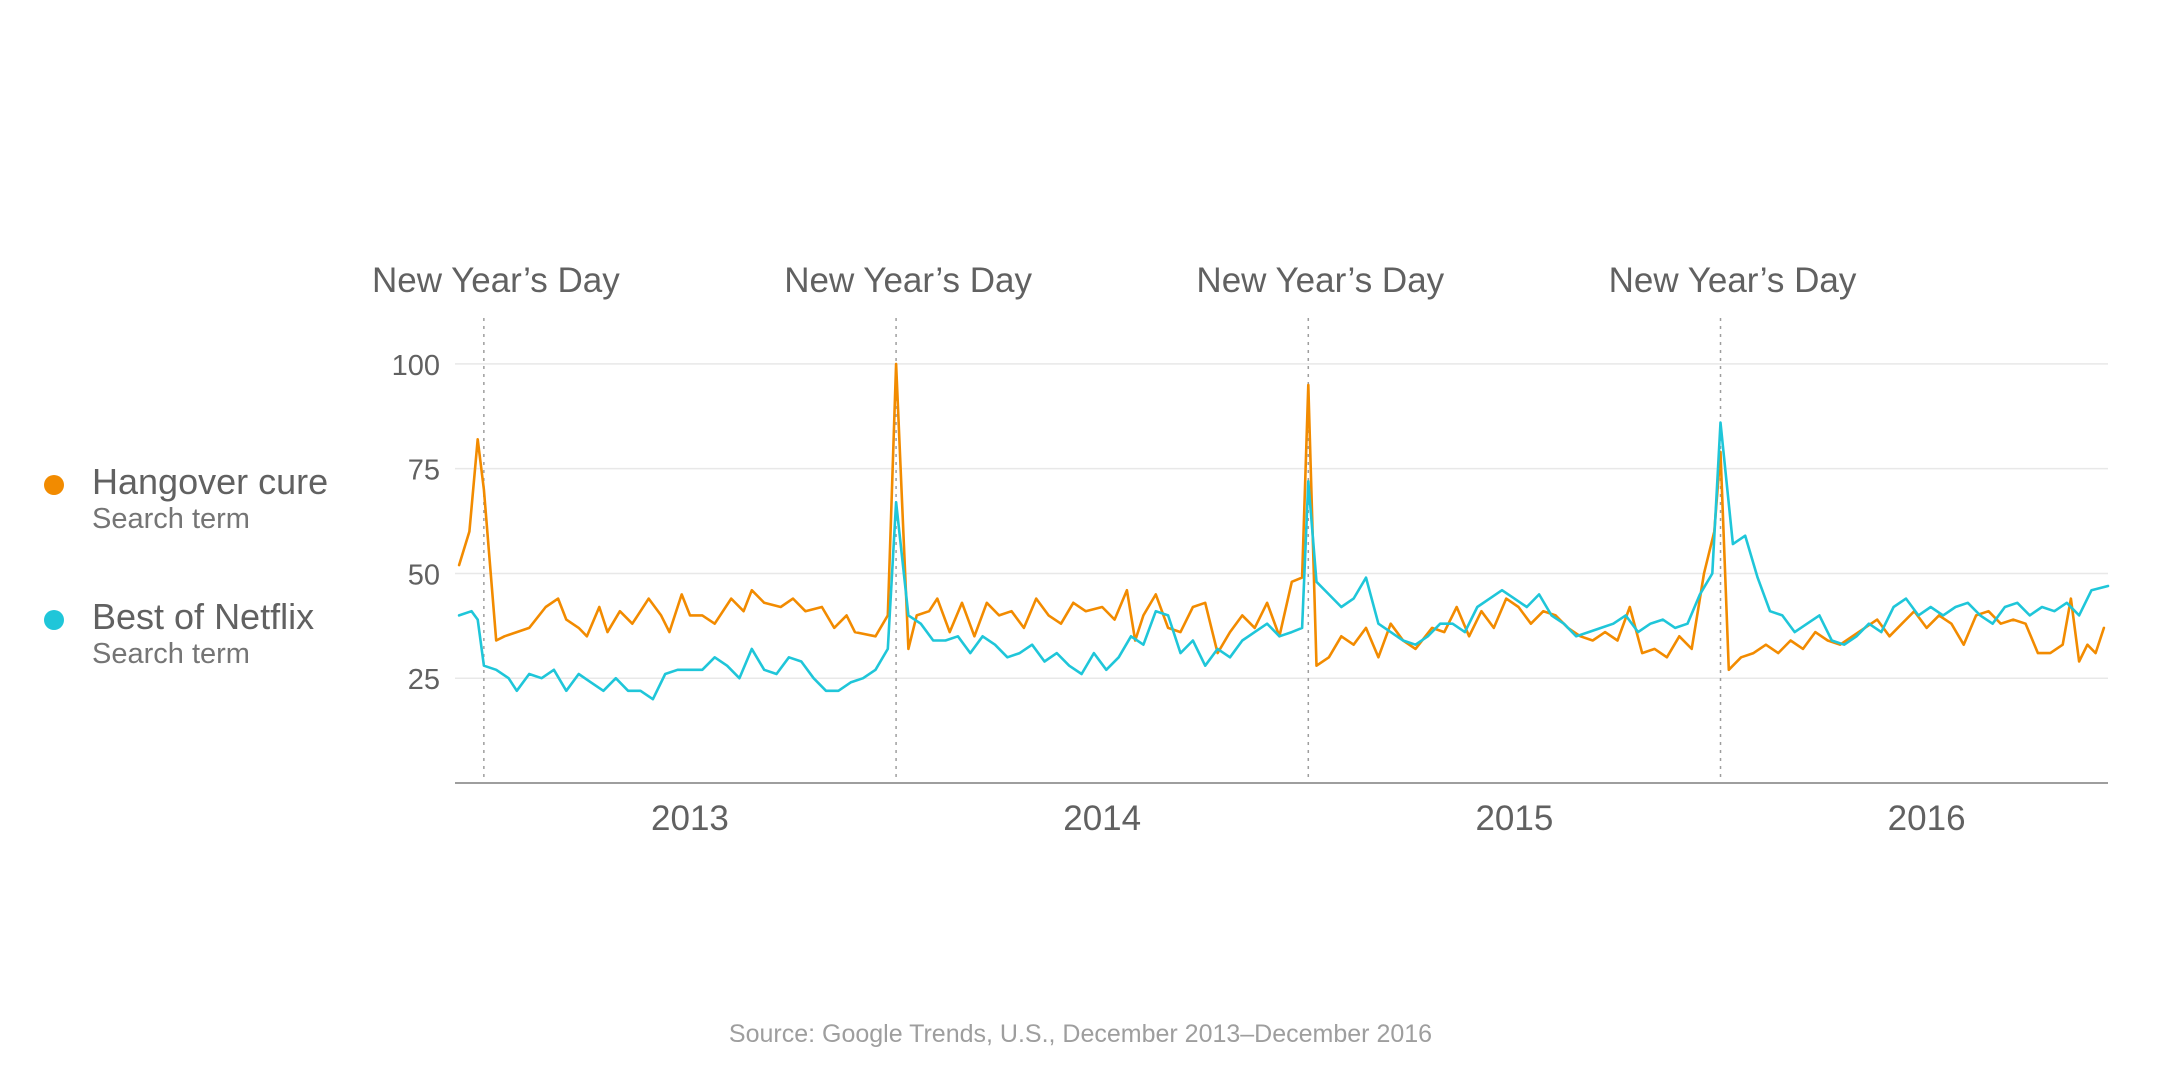 Image resolution: width=2161 pixels, height=1072 pixels. I want to click on legend-sublabel-best-of-netflix: Search term, so click(171, 654).